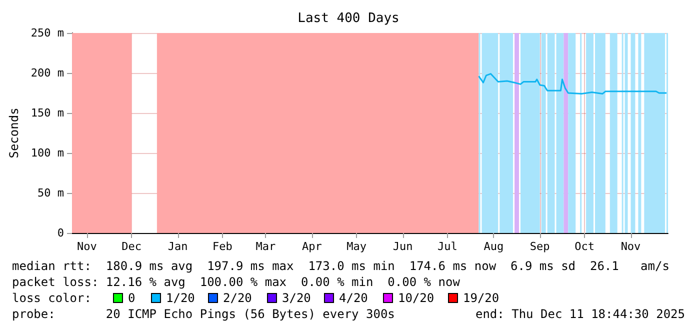 Image resolution: width=697 pixels, height=321 pixels. What do you see at coordinates (132, 246) in the screenshot?
I see `x-tick-label: Dec` at bounding box center [132, 246].